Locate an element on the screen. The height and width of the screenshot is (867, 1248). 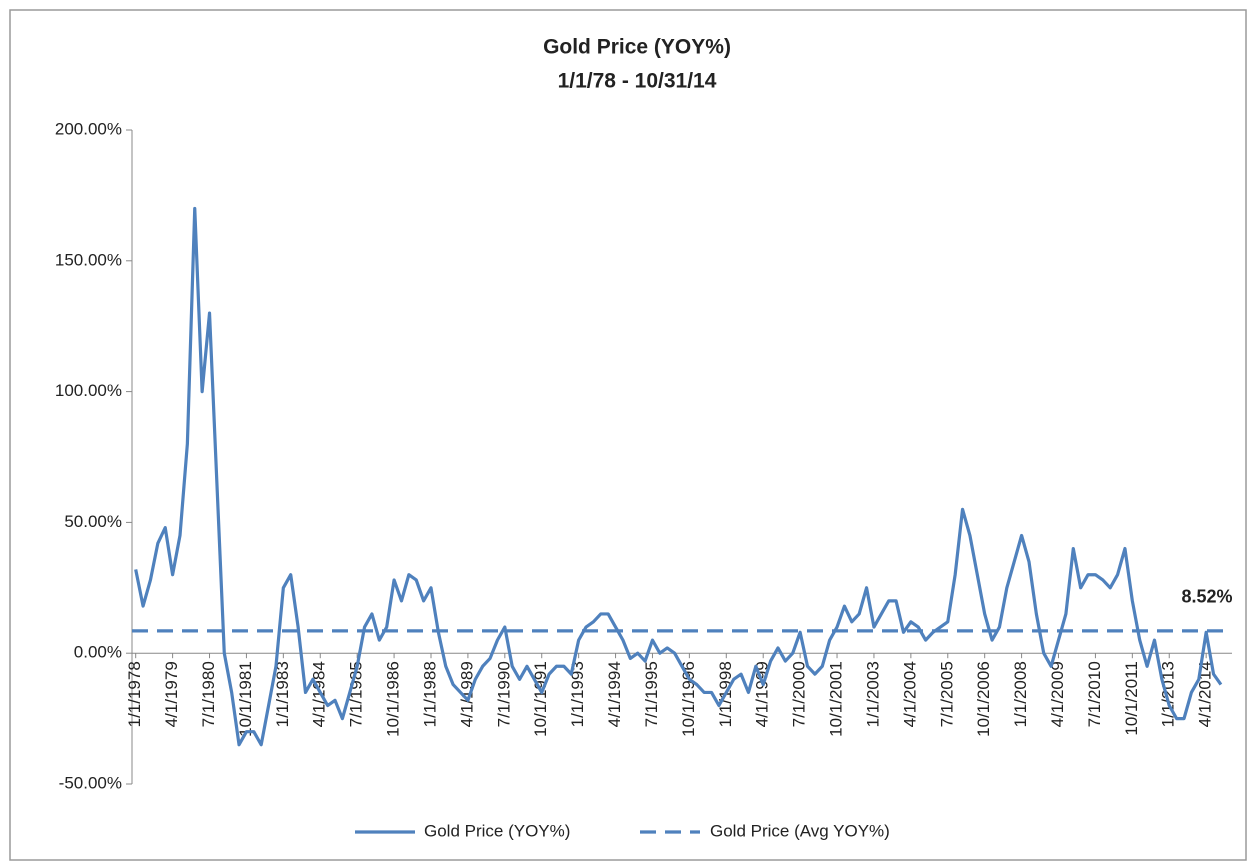
x-tick-label: 10/1/2011 is located at coordinates (1131, 698).